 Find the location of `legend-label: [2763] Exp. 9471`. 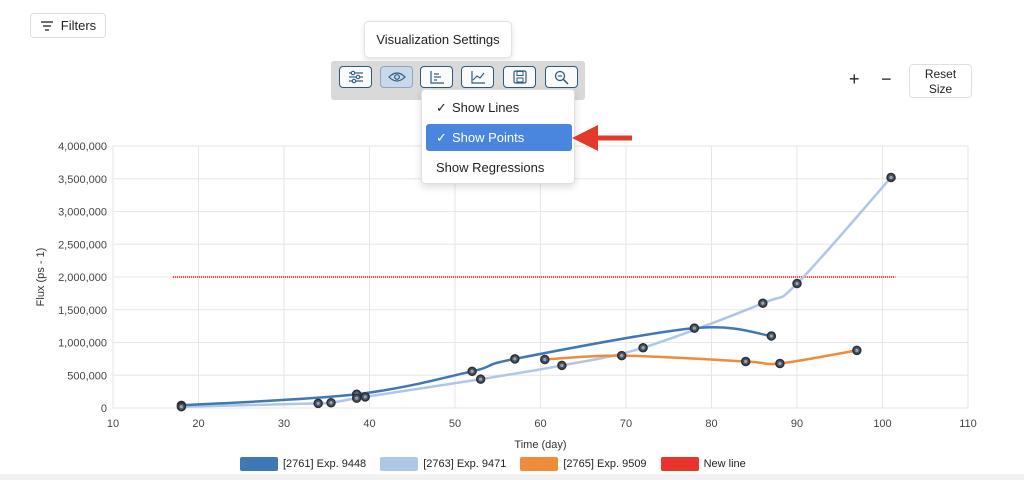

legend-label: [2763] Exp. 9471 is located at coordinates (465, 464).